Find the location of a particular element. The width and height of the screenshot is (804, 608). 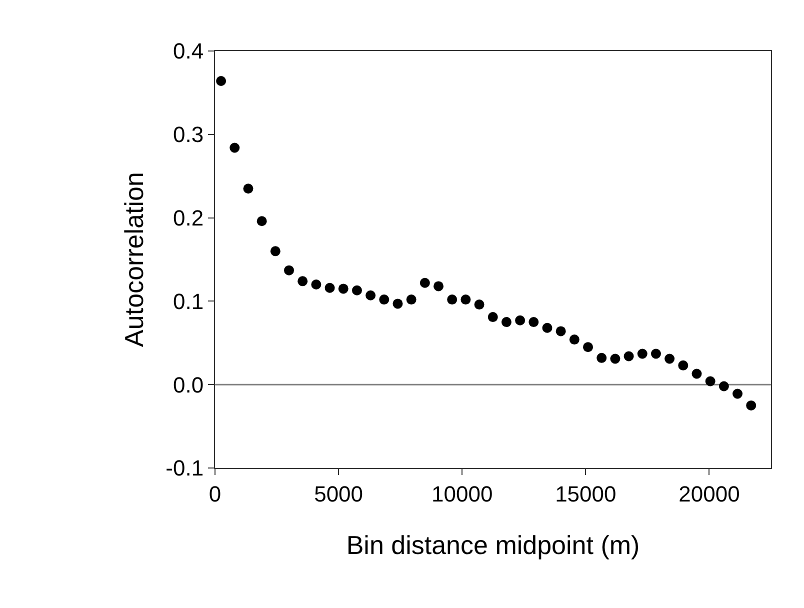

y-tick-label: 0.2 is located at coordinates (188, 218).